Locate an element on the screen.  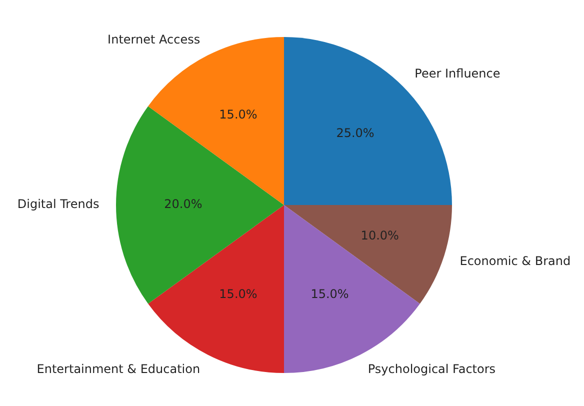
data-label: 20.0% is located at coordinates (183, 204).